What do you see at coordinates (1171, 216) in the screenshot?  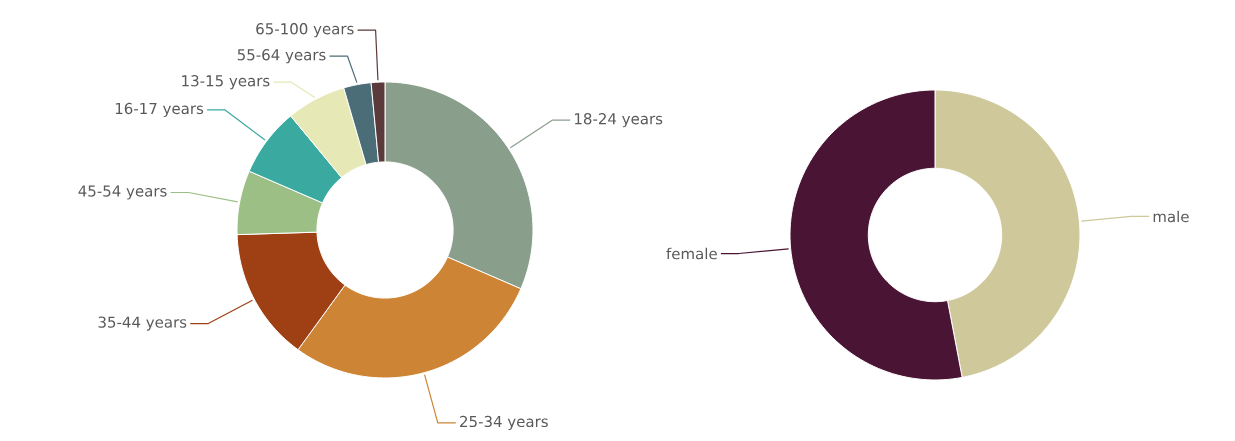 I see `slice-label: male` at bounding box center [1171, 216].